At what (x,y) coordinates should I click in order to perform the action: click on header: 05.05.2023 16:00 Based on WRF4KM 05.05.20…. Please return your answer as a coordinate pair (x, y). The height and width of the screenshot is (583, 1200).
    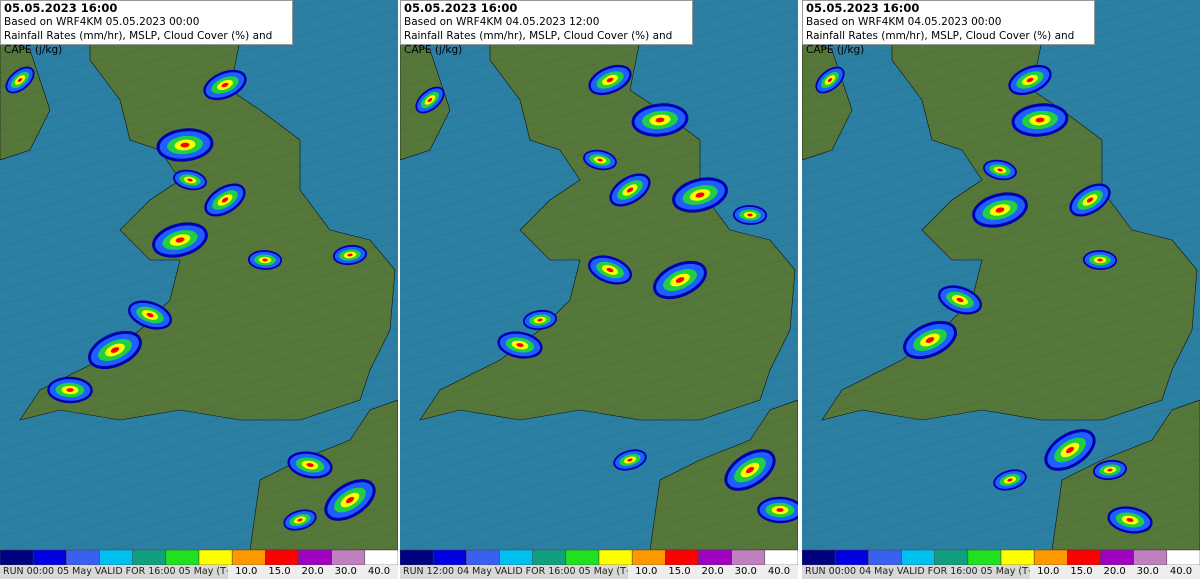
    Looking at the image, I should click on (146, 28).